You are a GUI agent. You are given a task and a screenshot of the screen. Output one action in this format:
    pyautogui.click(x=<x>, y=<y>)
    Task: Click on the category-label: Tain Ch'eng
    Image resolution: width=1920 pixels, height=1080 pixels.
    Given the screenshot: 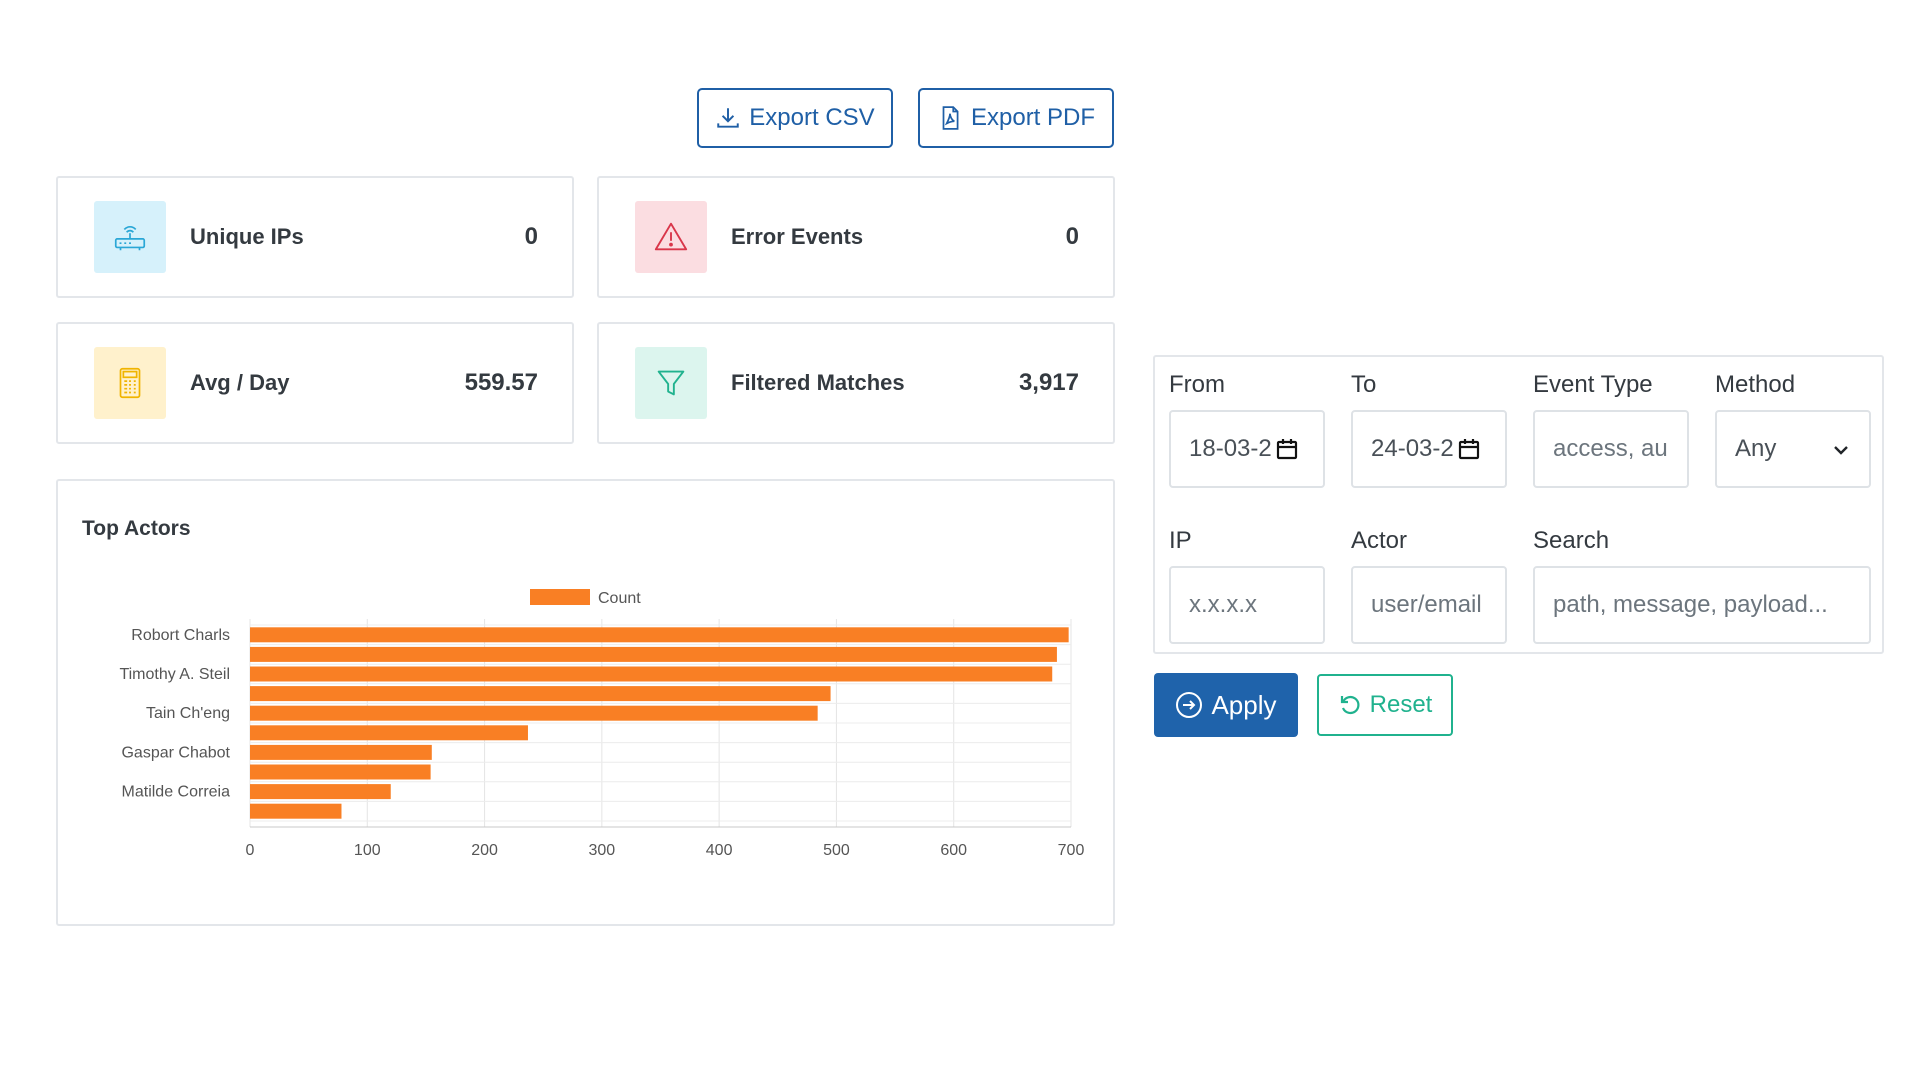 What is the action you would take?
    pyautogui.click(x=188, y=713)
    